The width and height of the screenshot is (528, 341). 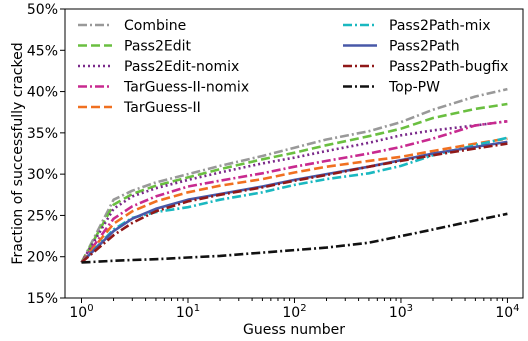 I want to click on x-axis: 100 101 102 103 104, so click(x=294, y=309).